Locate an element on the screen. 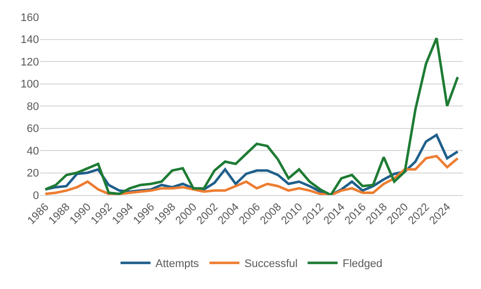  y-tick-label: 80 is located at coordinates (32, 106).